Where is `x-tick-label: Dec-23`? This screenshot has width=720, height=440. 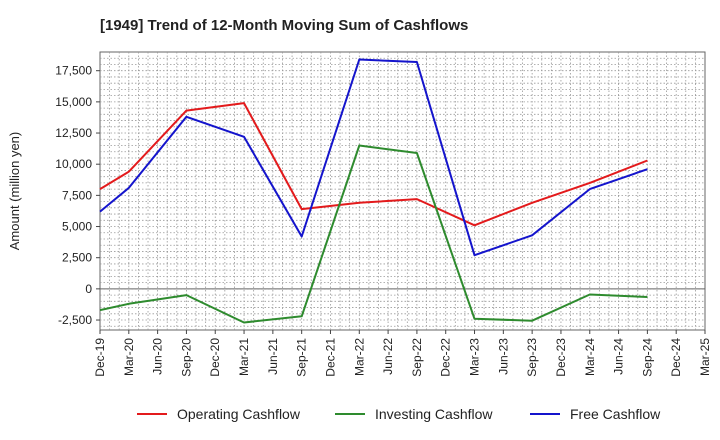 x-tick-label: Dec-23 is located at coordinates (561, 357).